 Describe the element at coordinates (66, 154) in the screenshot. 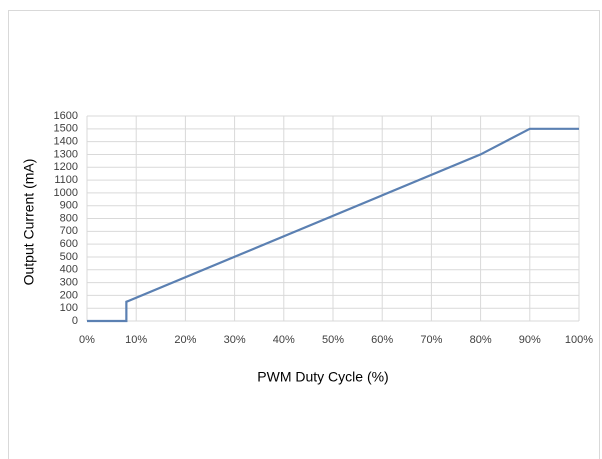

I see `y-tick-label: 1300` at that location.